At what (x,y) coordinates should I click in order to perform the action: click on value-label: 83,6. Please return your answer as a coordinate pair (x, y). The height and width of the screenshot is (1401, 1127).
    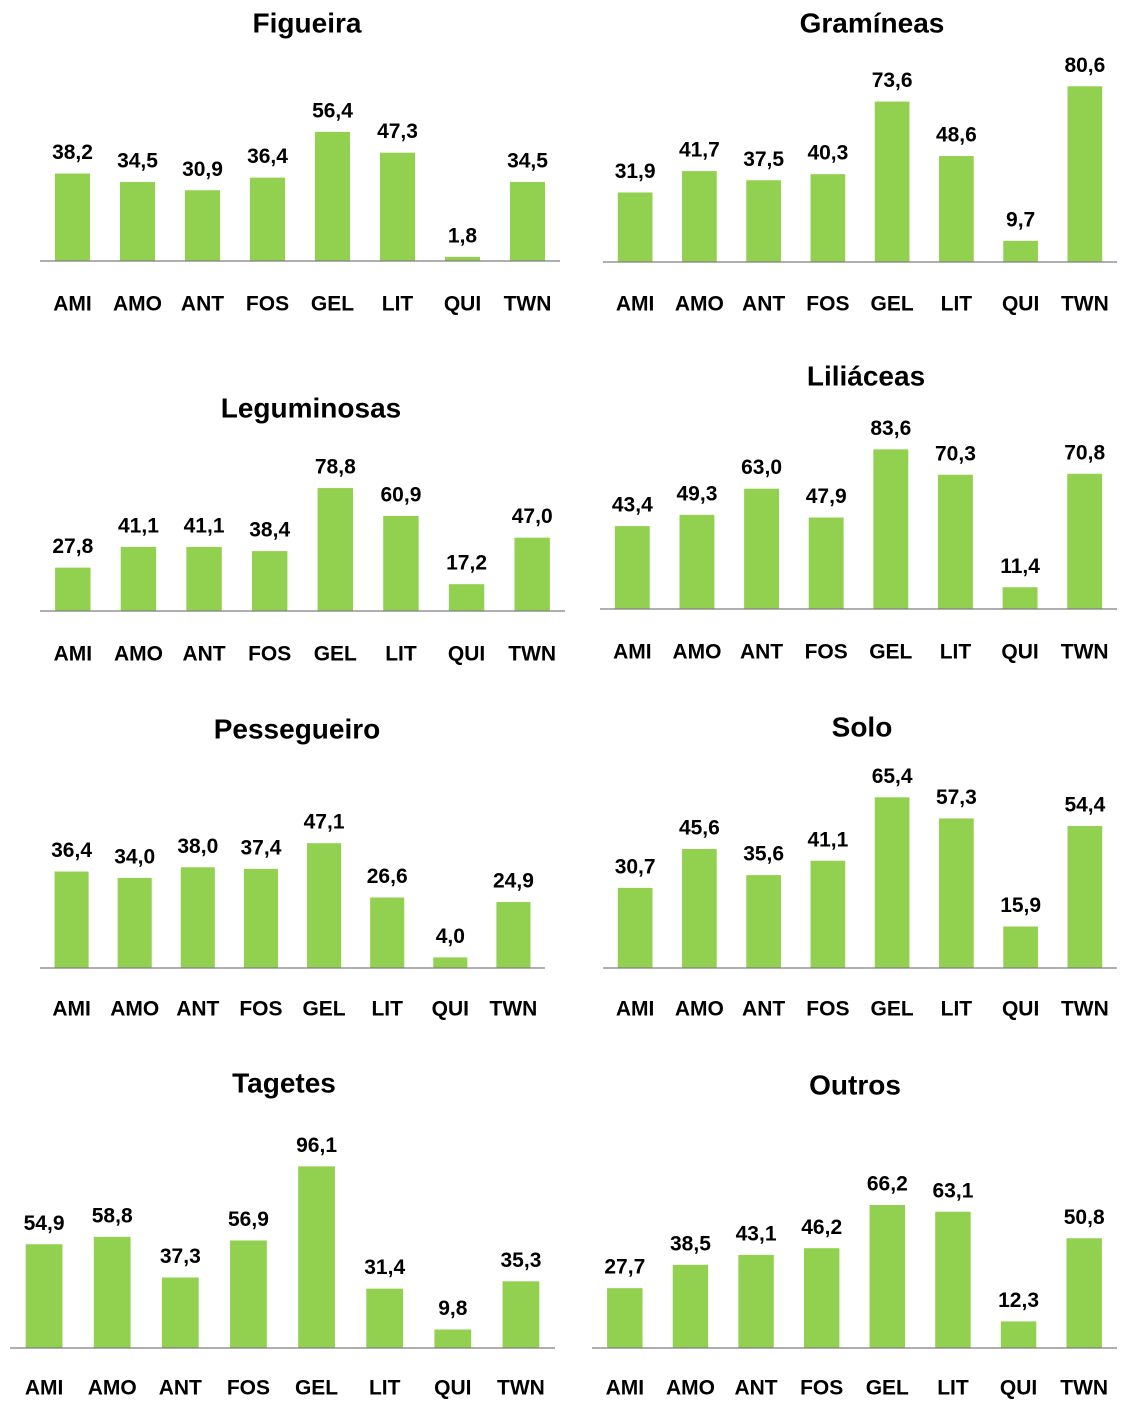
    Looking at the image, I should click on (890, 428).